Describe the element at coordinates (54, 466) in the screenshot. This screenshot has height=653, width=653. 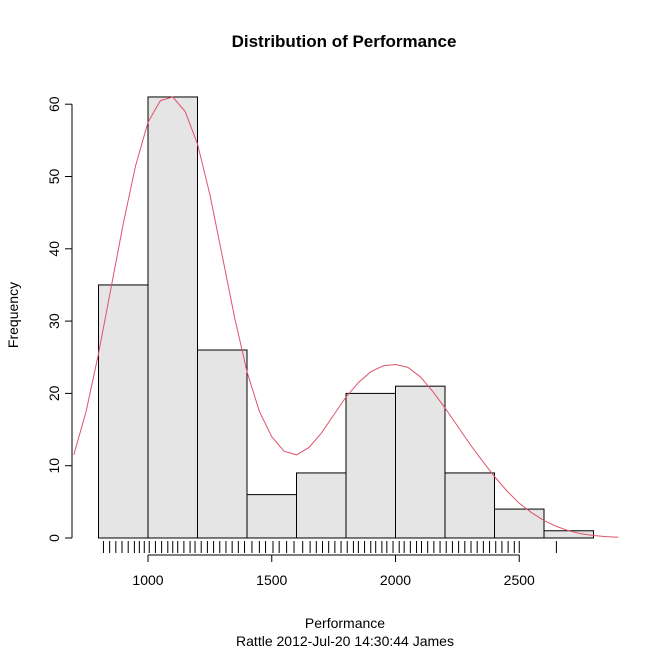
I see `y-tick-label: 10` at that location.